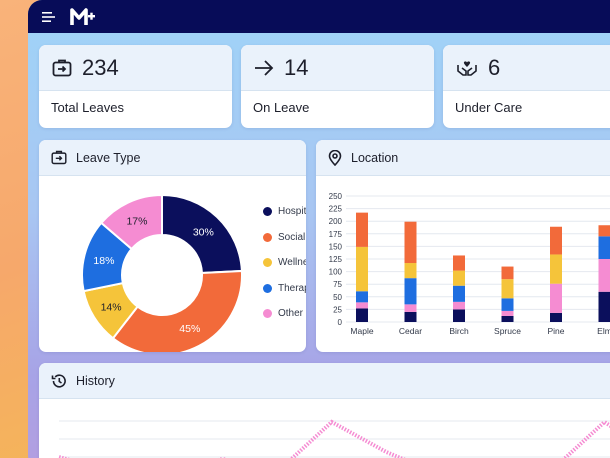 The width and height of the screenshot is (610, 458). I want to click on app-logo-icon, so click(83, 17).